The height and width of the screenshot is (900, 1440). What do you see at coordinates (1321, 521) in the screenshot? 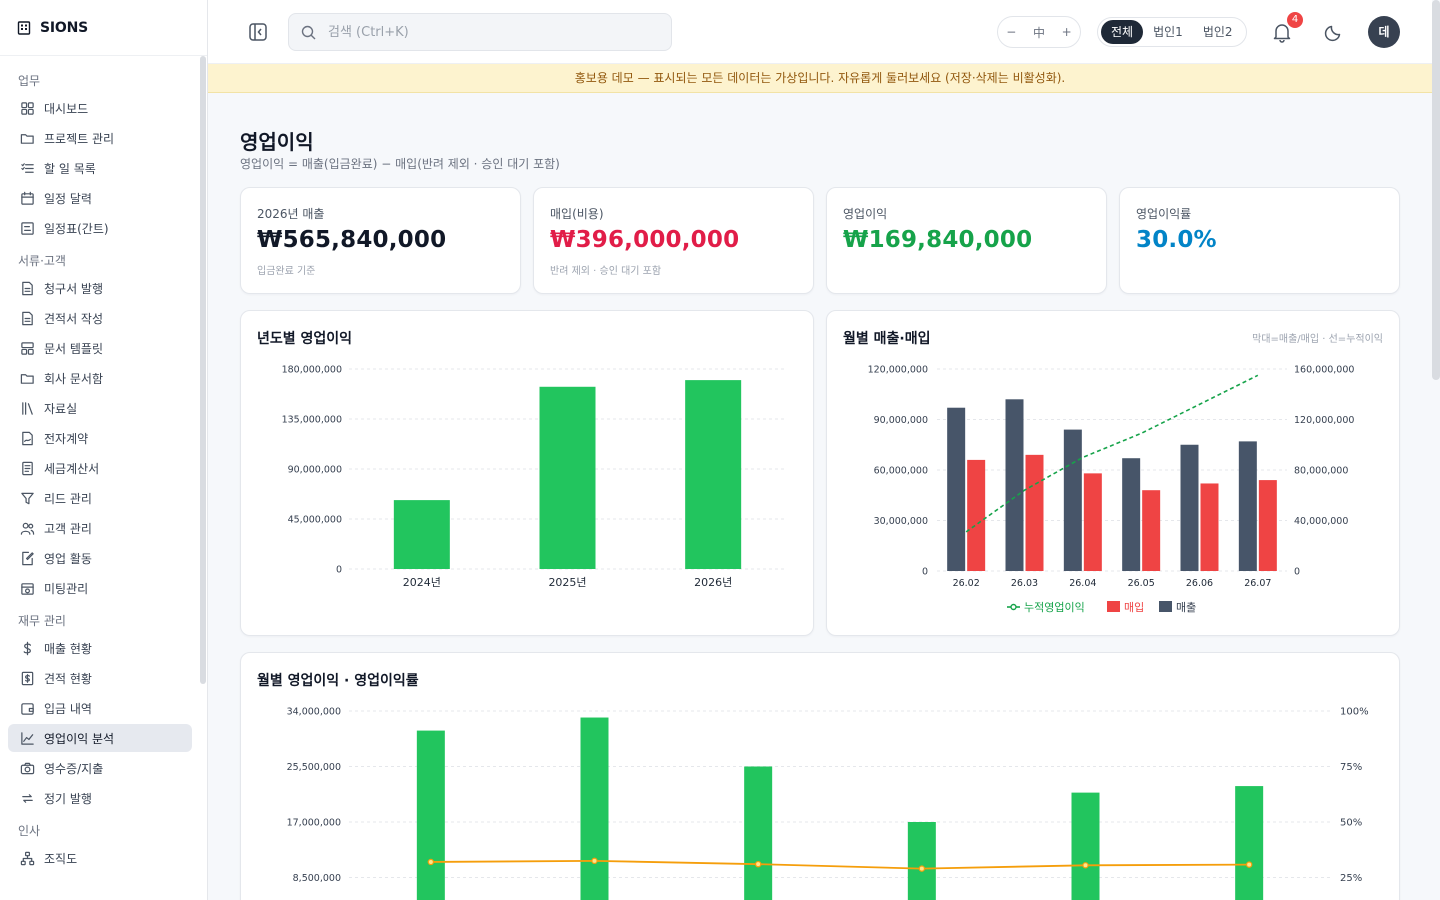
I see `y2-tick-label: 40,000,000` at bounding box center [1321, 521].